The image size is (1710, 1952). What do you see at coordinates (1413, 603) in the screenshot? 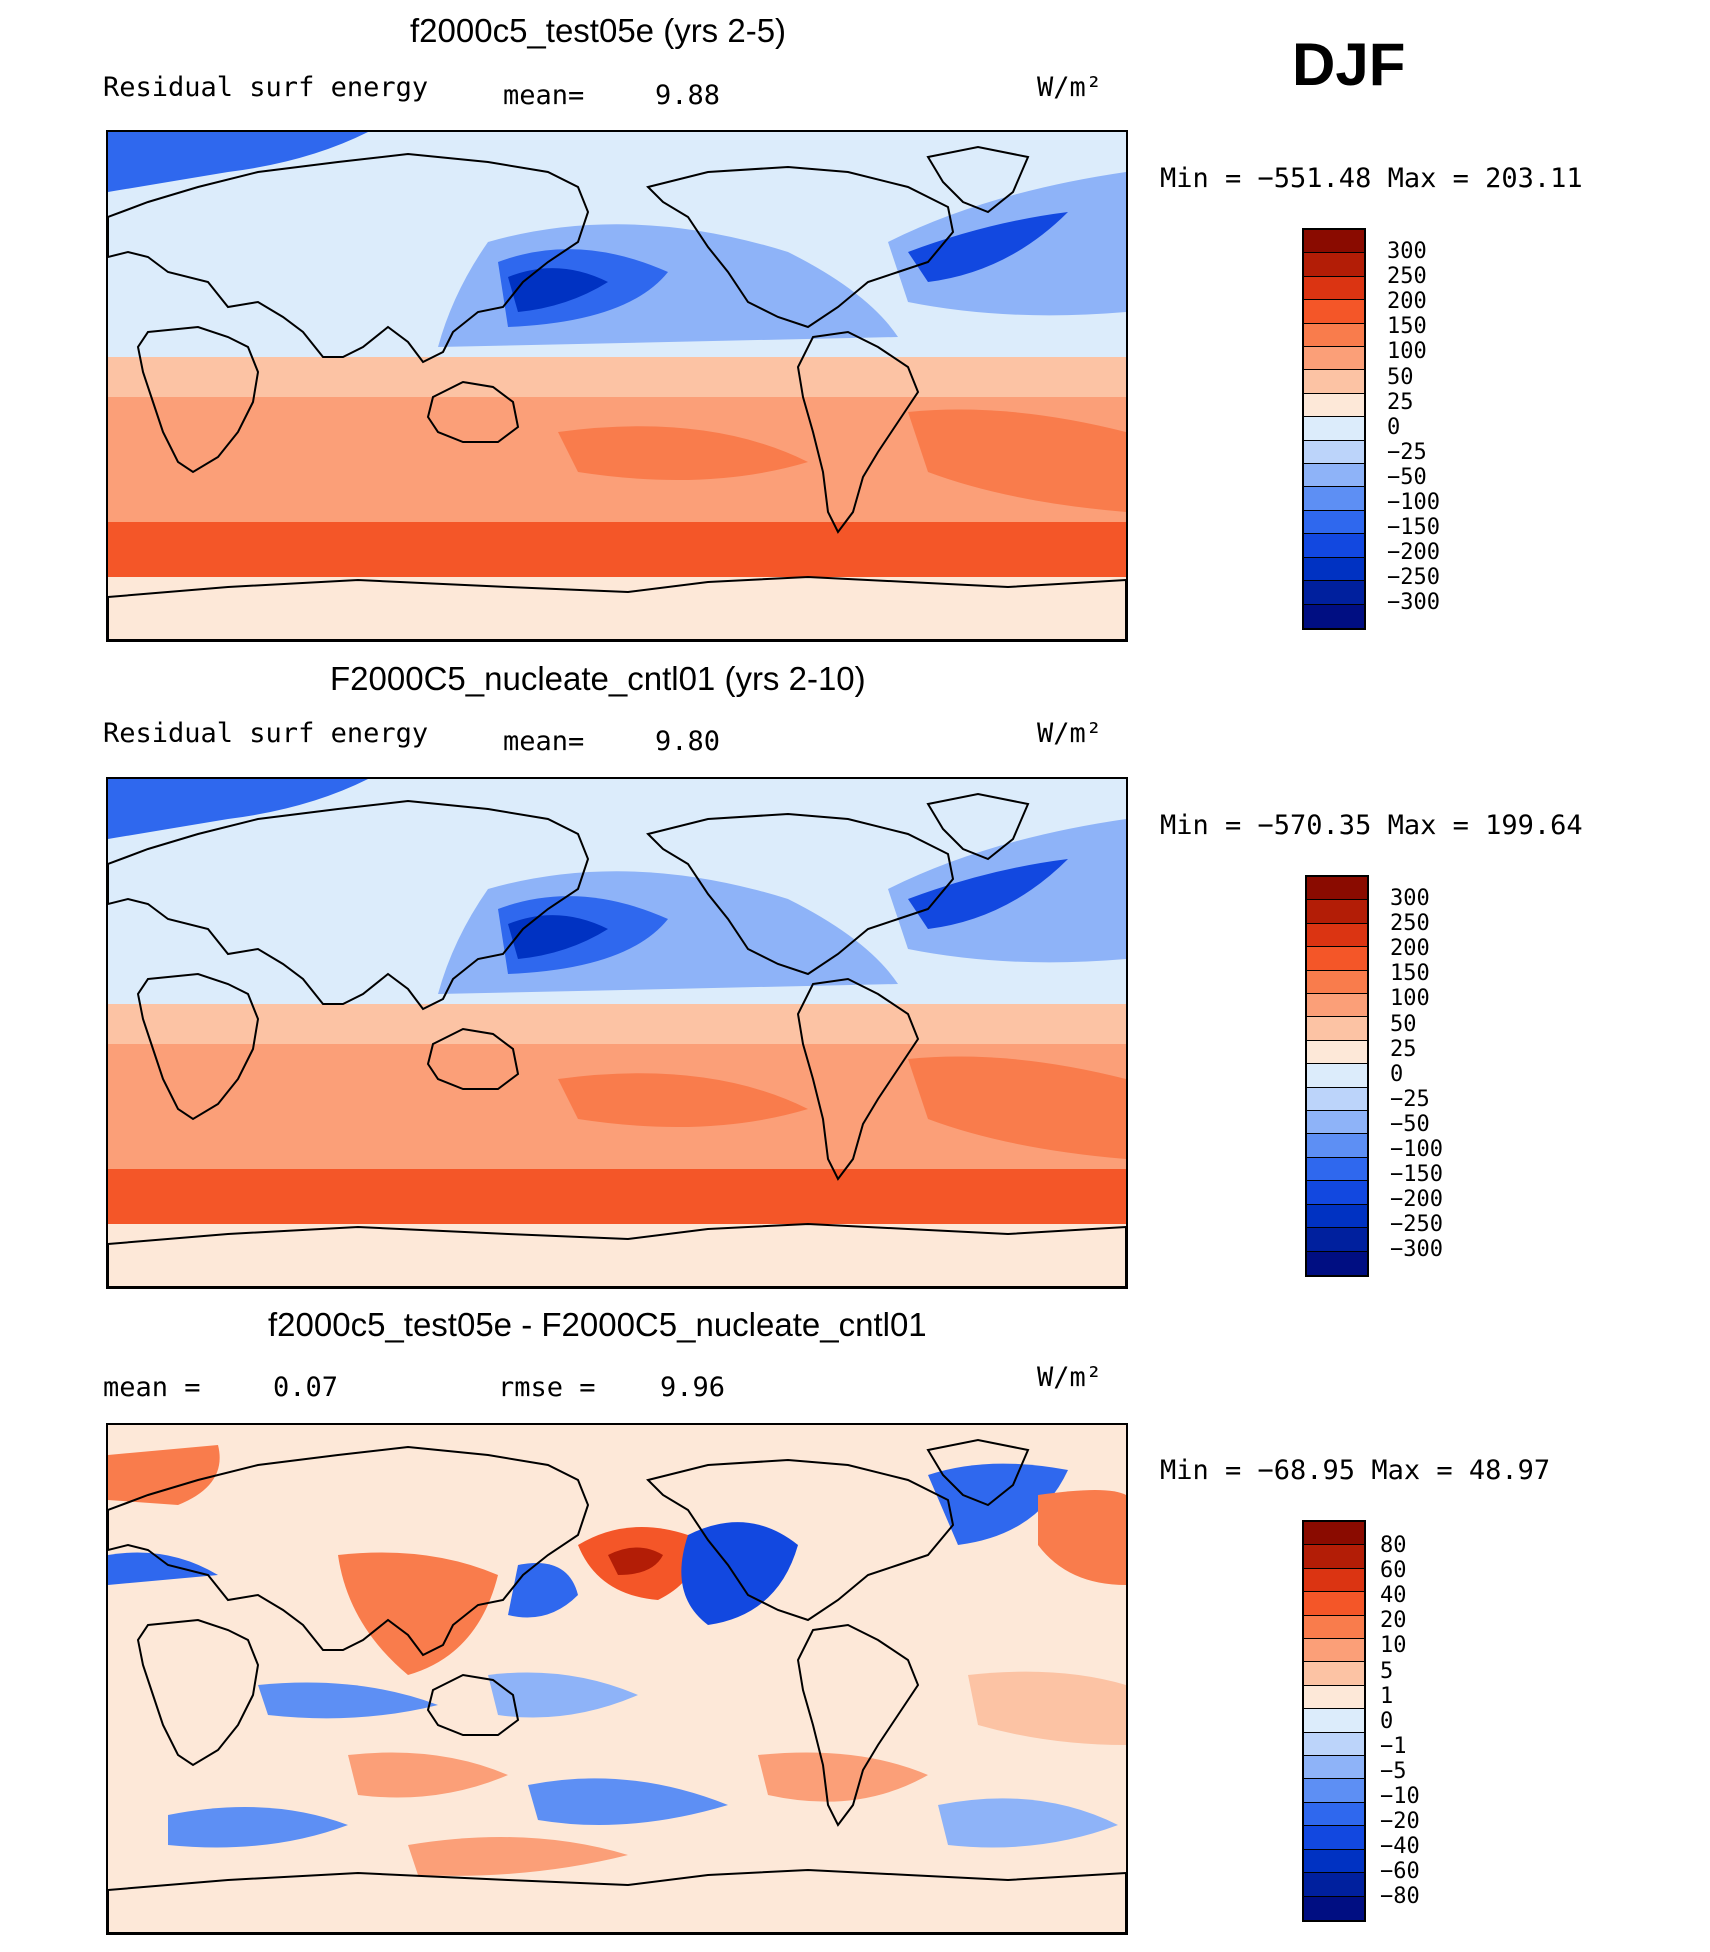
I see `colorbar-level-label: −300` at bounding box center [1413, 603].